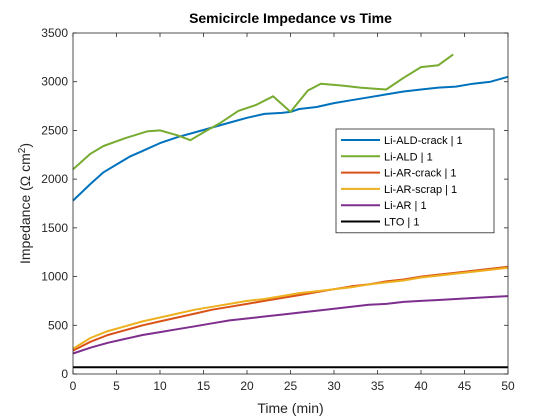  I want to click on x-tick-label: 20, so click(247, 386).